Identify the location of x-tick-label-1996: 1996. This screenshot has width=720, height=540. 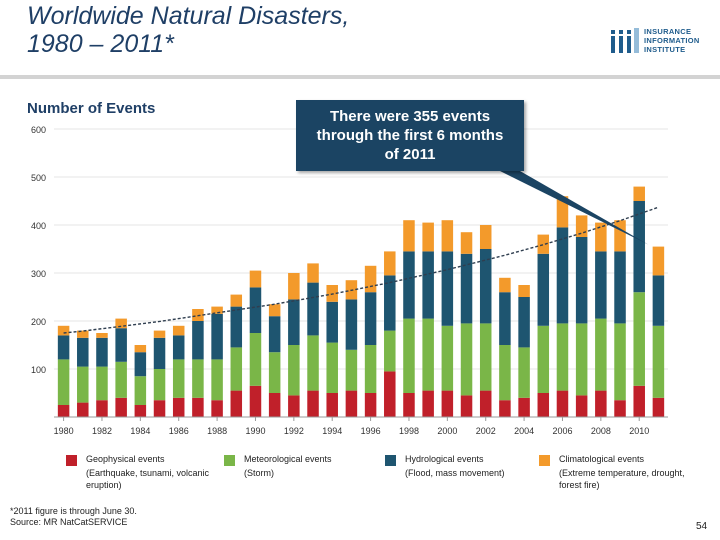
(371, 431).